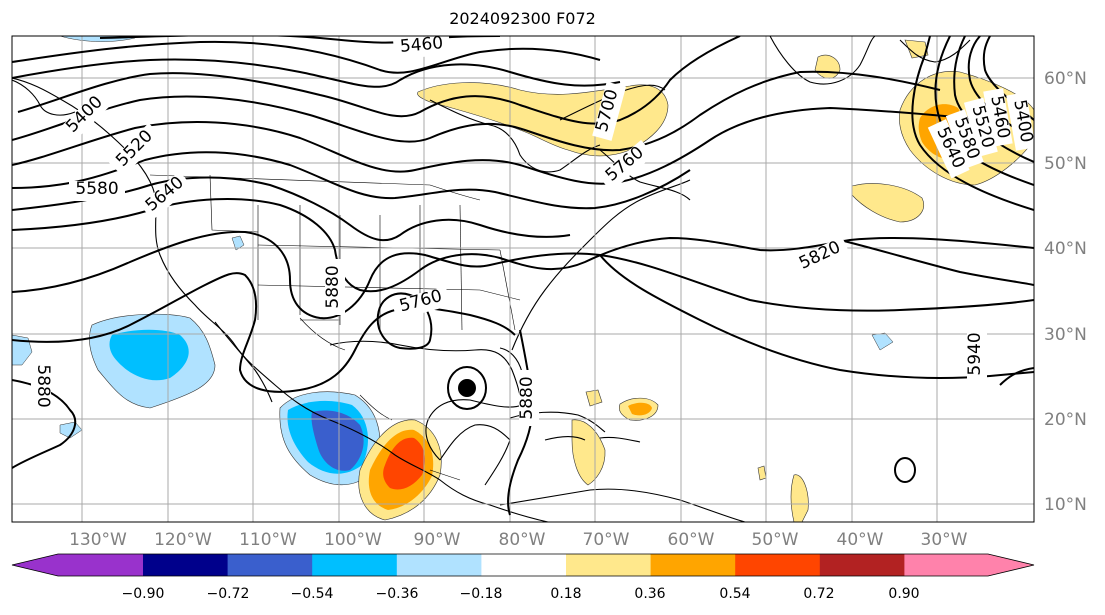 Image resolution: width=1105 pixels, height=615 pixels. Describe the element at coordinates (601, 265) in the screenshot. I see `us-east-coast` at that location.